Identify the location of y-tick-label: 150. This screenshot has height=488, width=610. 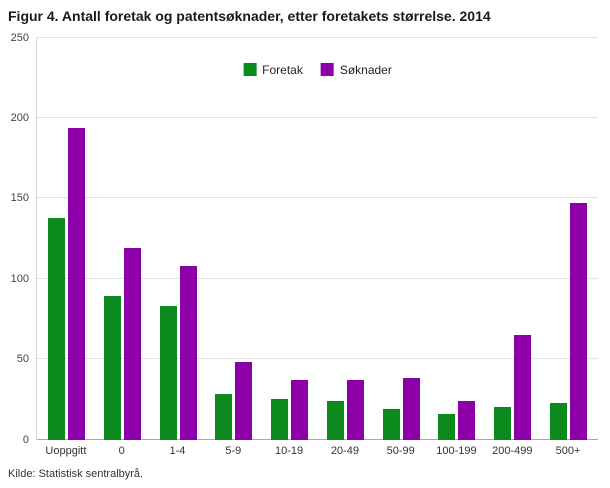
(19, 198).